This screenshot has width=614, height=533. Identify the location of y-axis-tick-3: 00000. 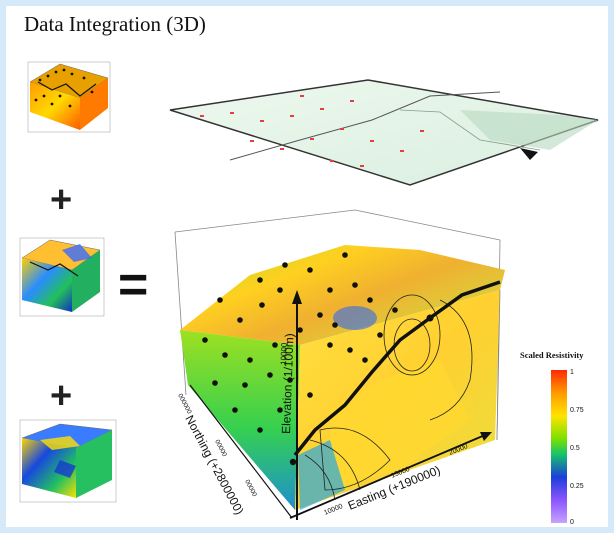
(250, 489).